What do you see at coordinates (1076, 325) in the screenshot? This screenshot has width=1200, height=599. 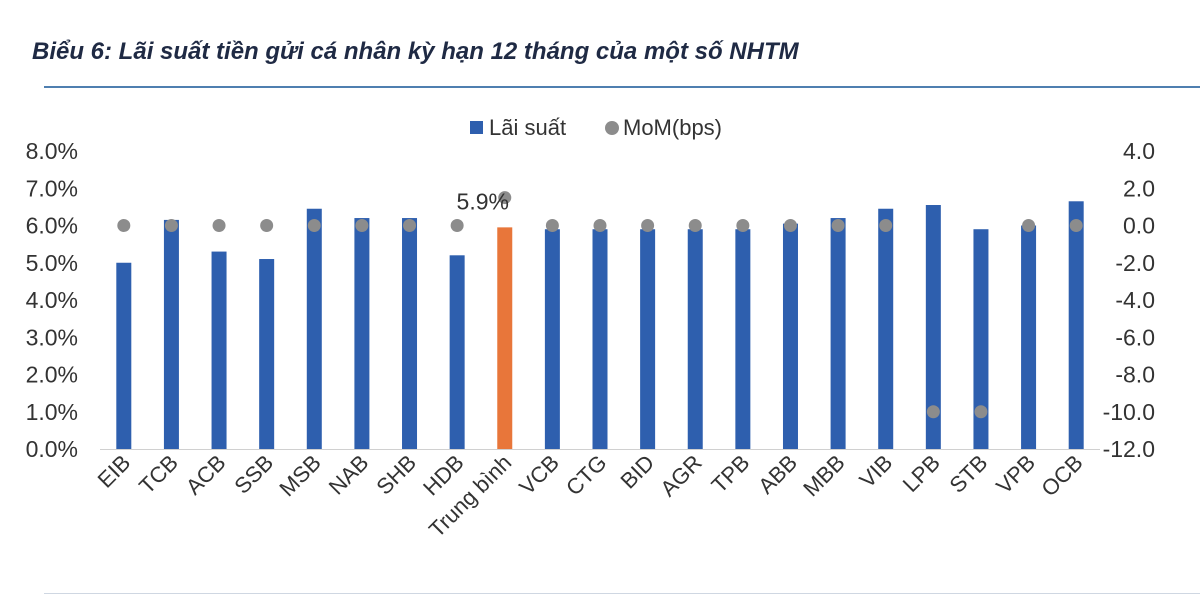 I see `bar-ocb` at bounding box center [1076, 325].